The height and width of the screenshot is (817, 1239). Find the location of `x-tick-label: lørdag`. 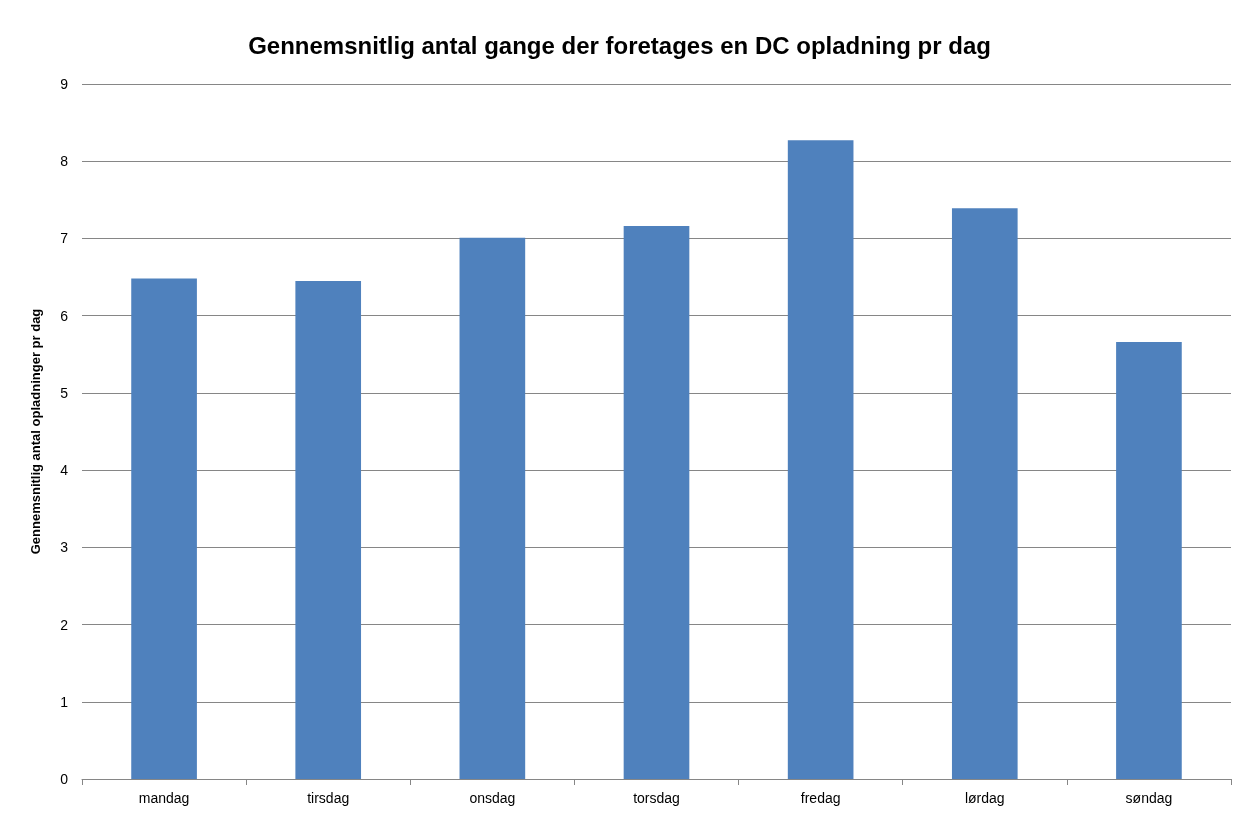

x-tick-label: lørdag is located at coordinates (984, 798).